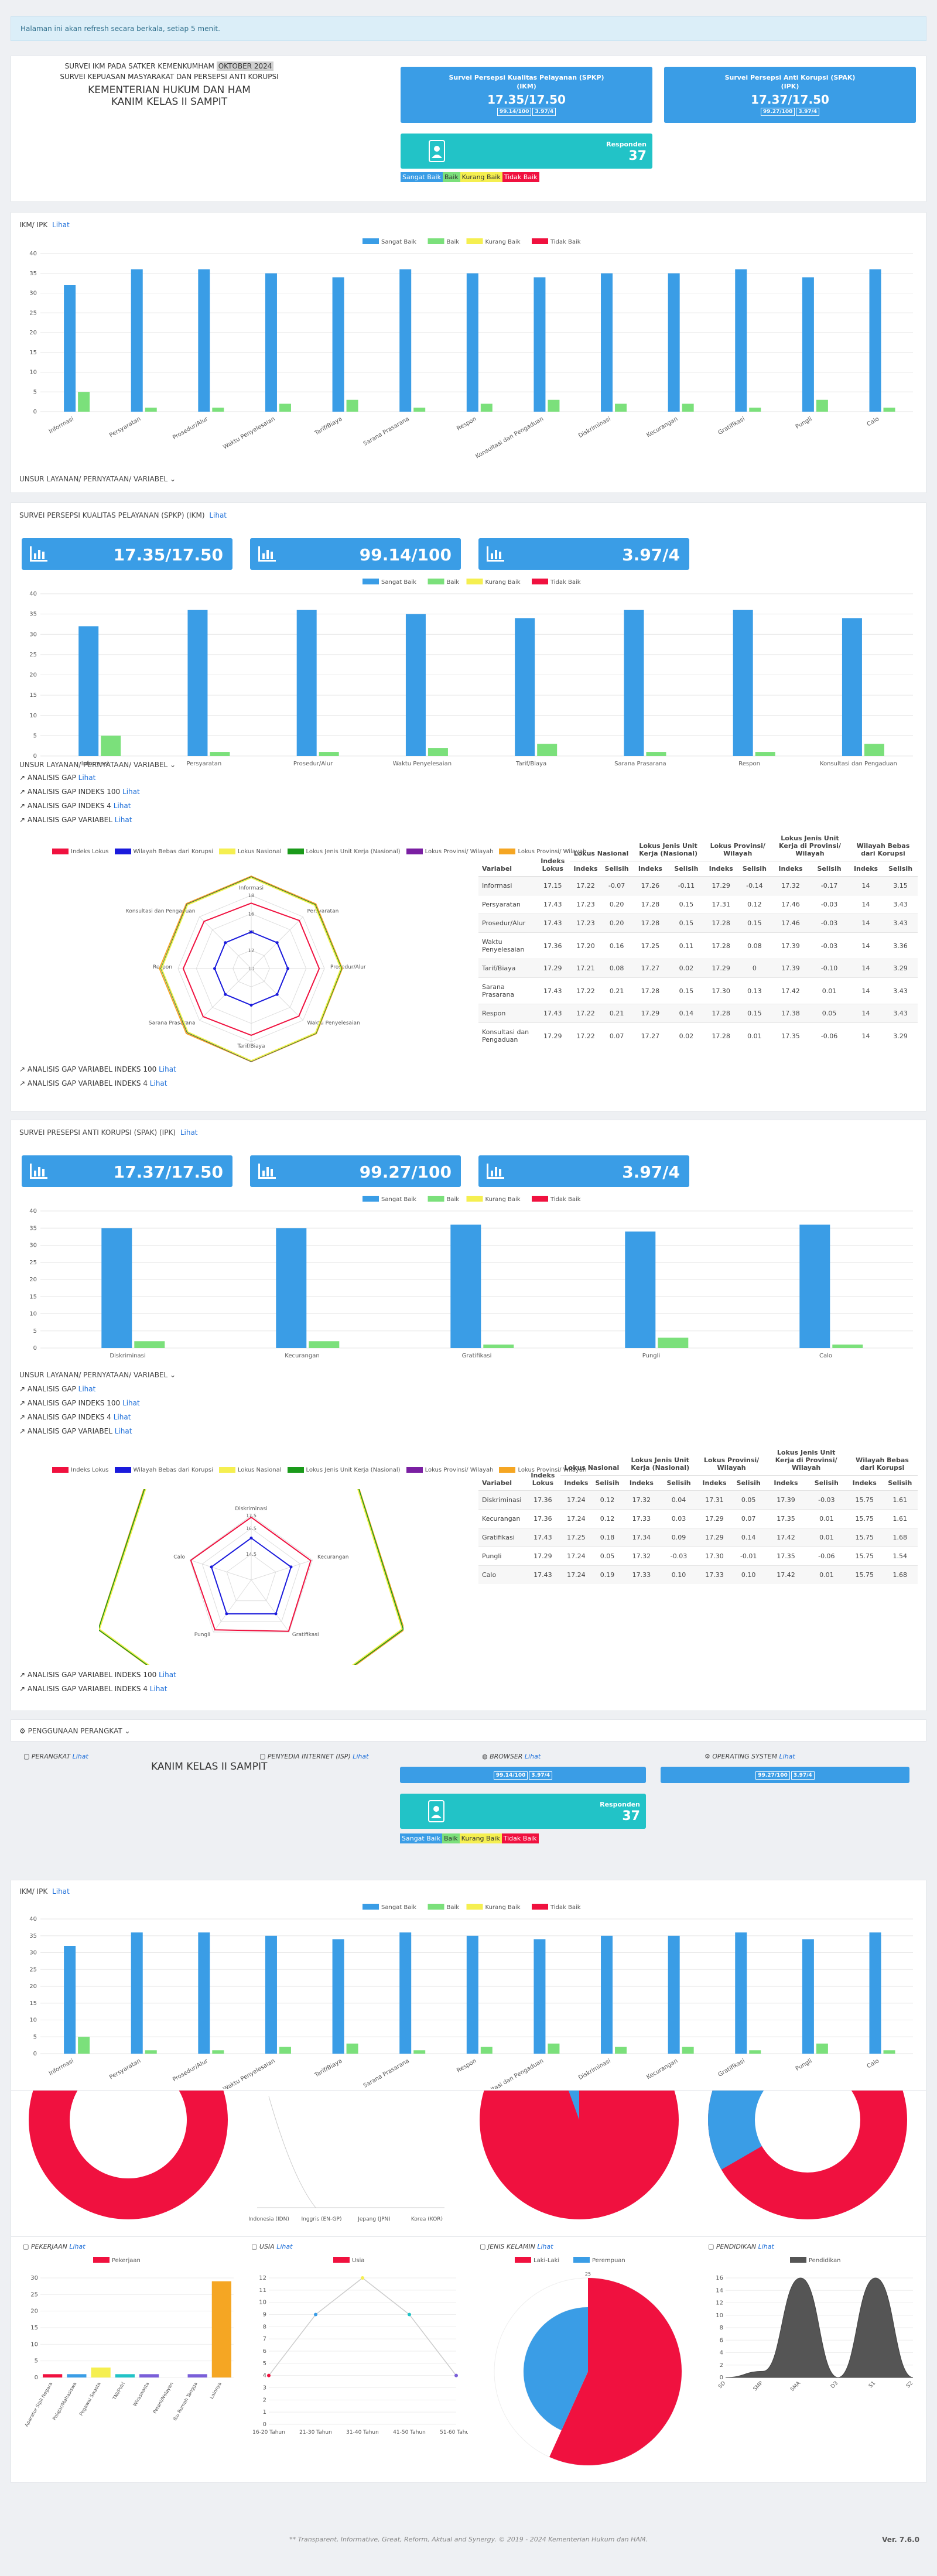 The width and height of the screenshot is (937, 2576). I want to click on table-cell: 17.32, so click(642, 1556).